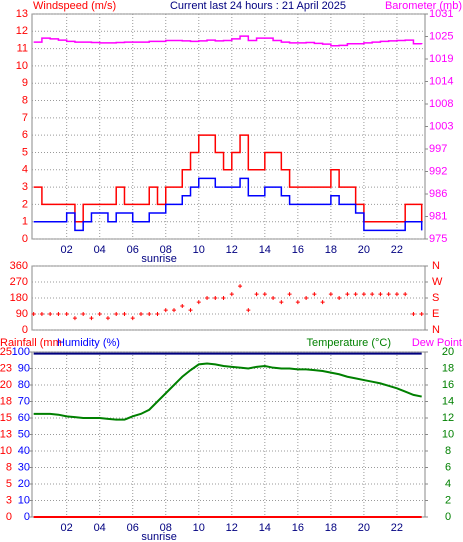  I want to click on y-tick-label: 8, so click(25, 100).